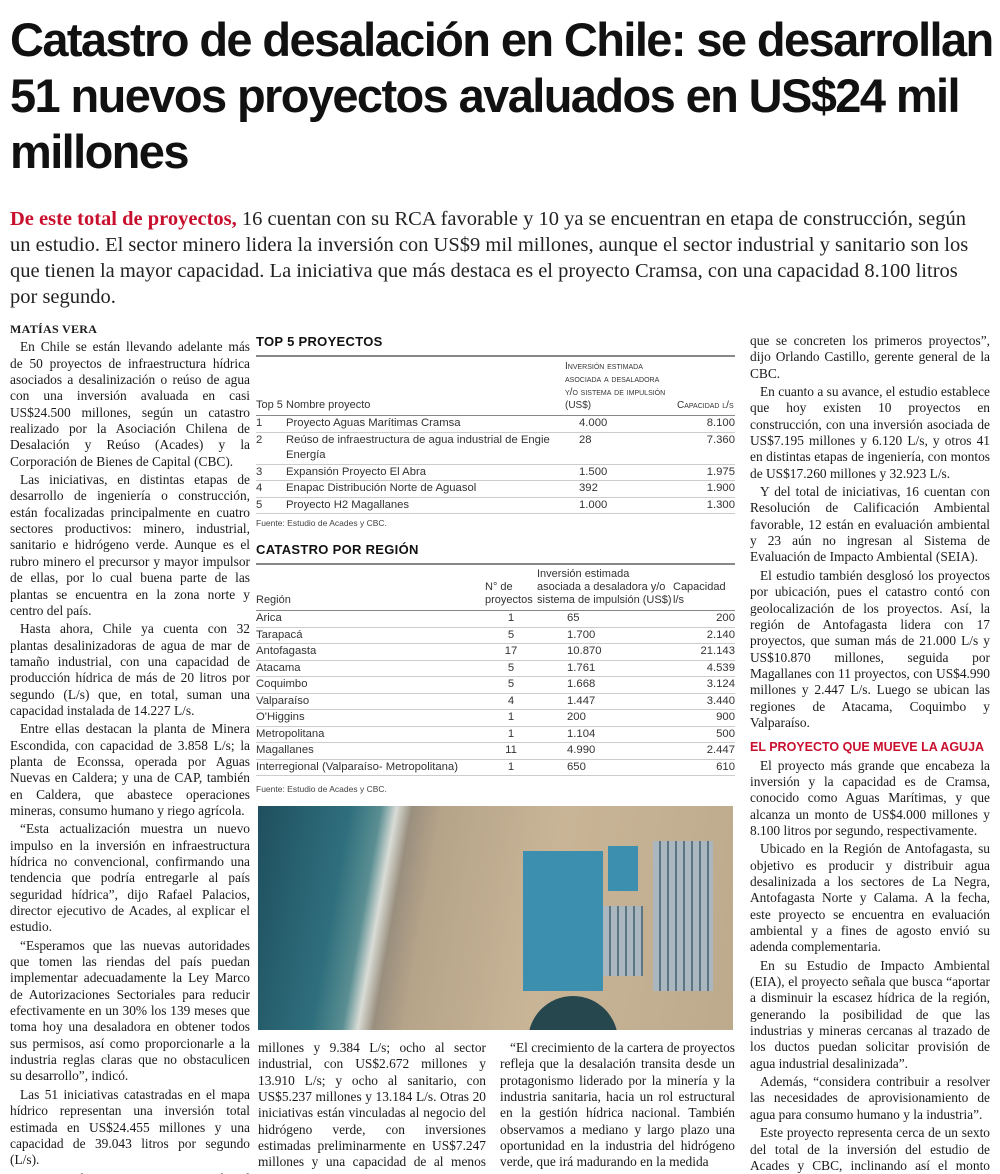  I want to click on table-cell: Proyecto Aguas Marítimas Cramsa, so click(425, 424).